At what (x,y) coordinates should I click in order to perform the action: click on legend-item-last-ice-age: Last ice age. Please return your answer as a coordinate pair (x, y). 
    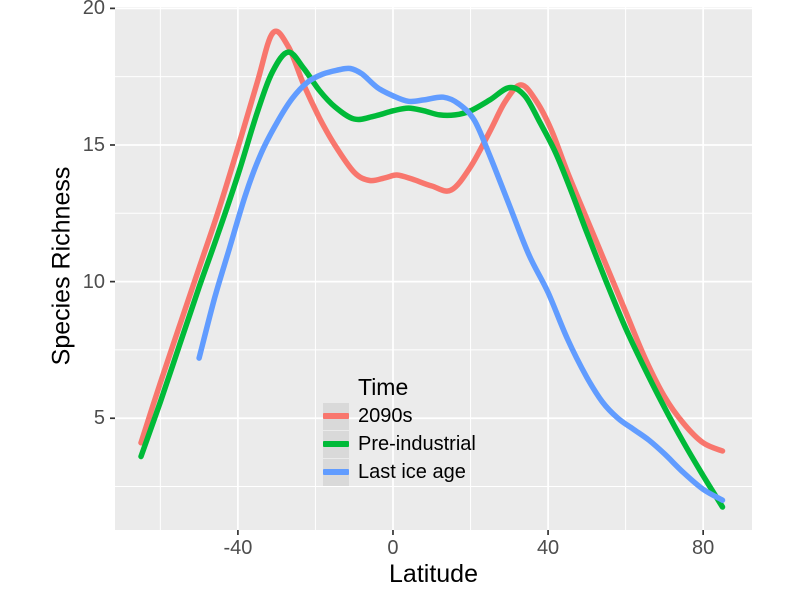
    Looking at the image, I should click on (399, 472).